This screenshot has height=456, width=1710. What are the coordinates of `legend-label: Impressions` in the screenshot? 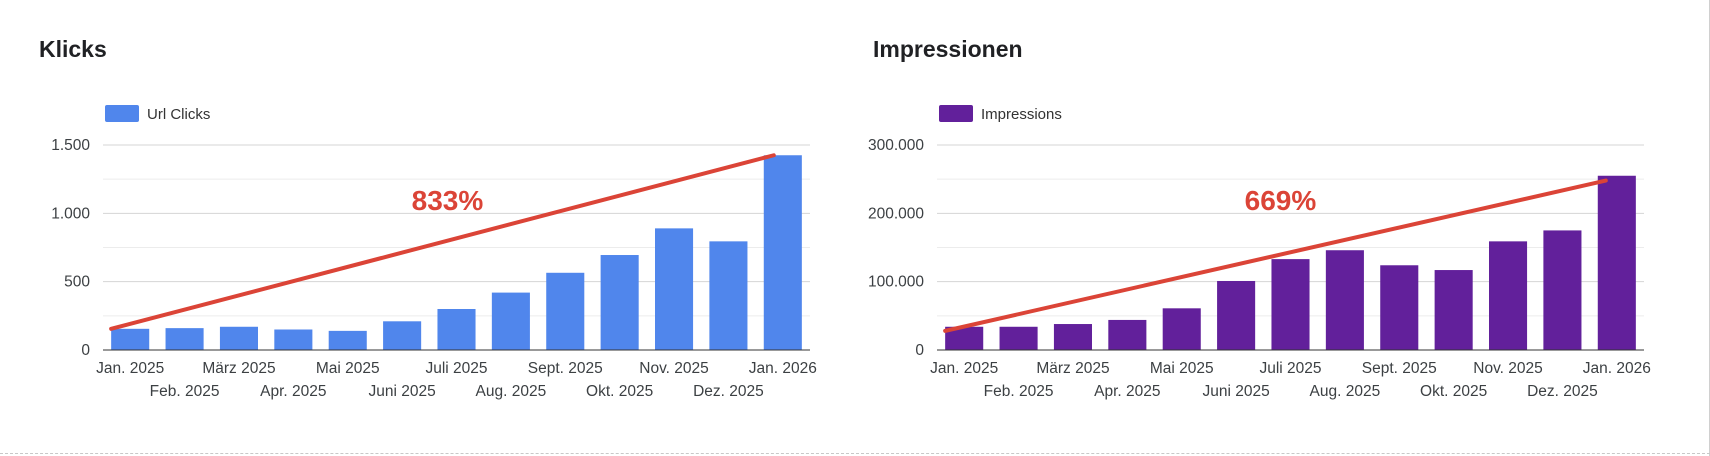 It's located at (1021, 114).